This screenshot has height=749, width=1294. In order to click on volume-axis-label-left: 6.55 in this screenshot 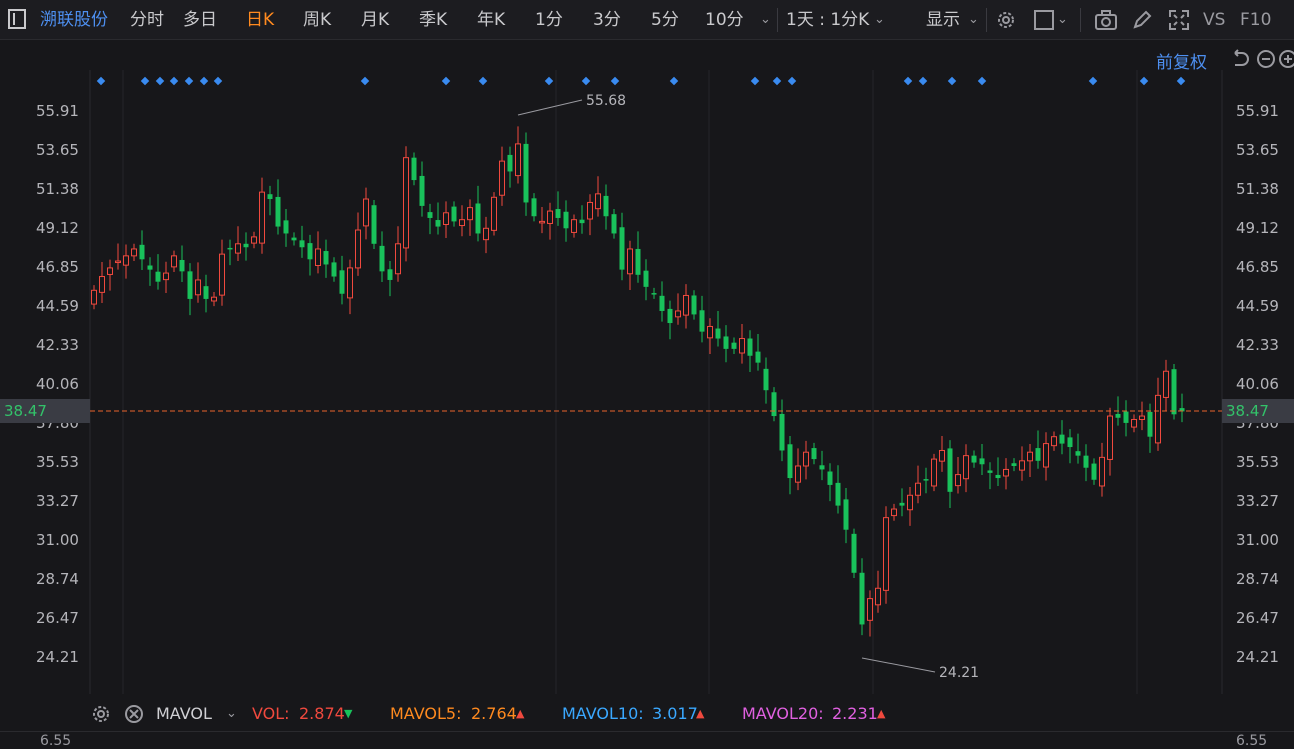, I will do `click(56, 741)`.